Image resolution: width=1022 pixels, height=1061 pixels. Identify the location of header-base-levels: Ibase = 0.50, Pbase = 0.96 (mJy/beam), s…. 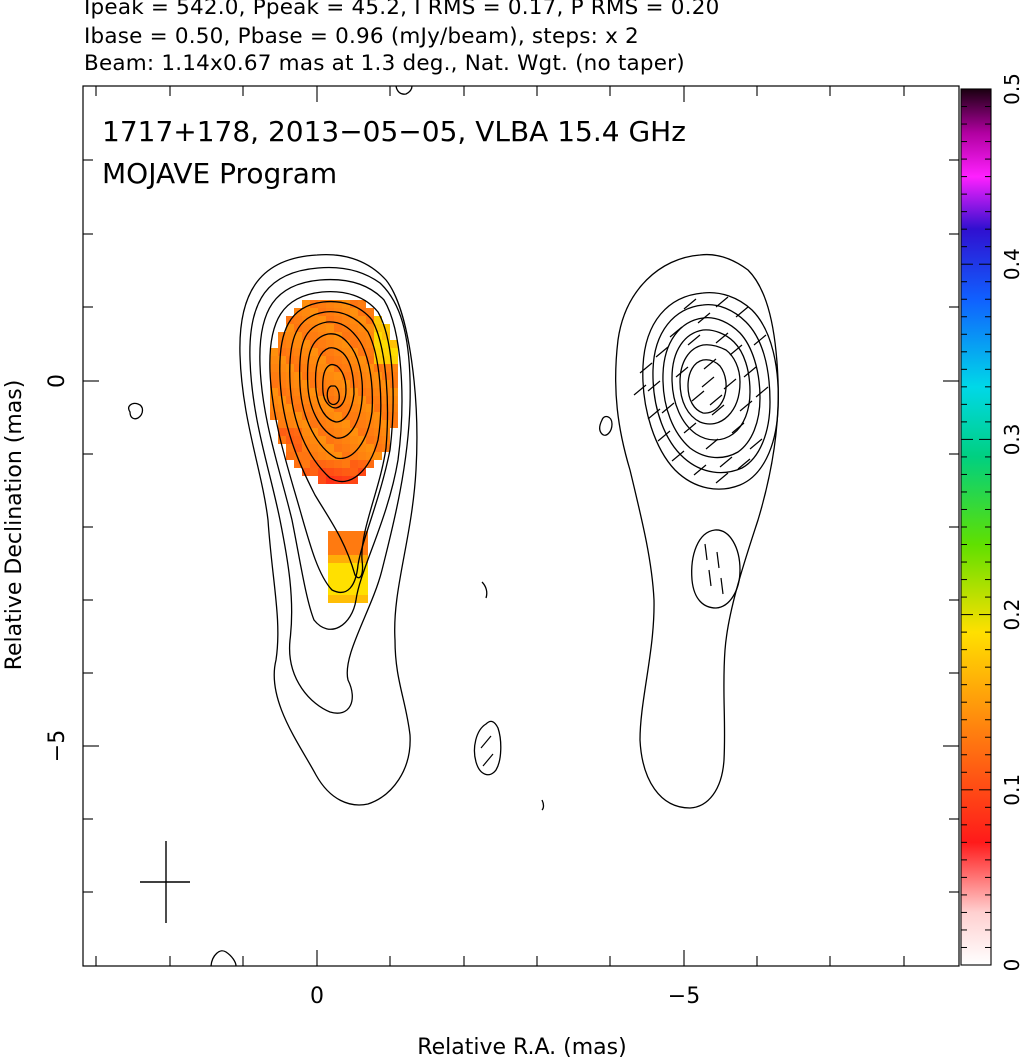
(361, 36).